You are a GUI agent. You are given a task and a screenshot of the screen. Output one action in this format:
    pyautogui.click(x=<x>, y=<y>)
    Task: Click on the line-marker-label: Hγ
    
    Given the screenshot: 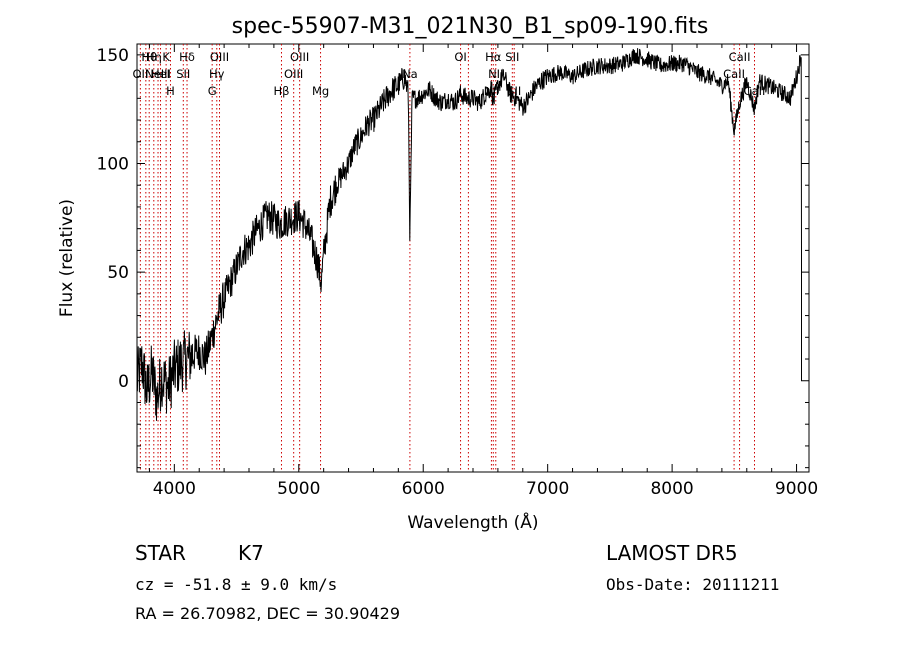 What is the action you would take?
    pyautogui.click(x=217, y=74)
    